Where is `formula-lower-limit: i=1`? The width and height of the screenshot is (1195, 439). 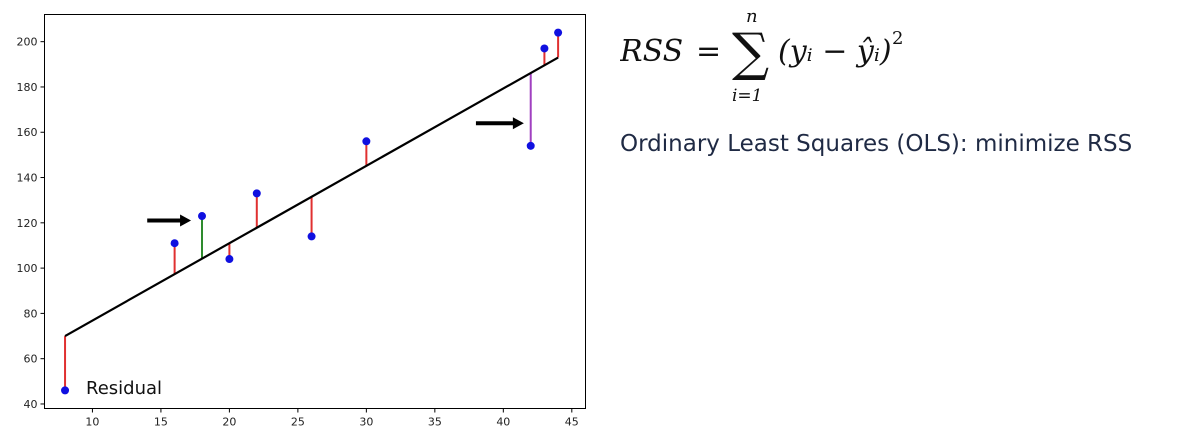
formula-lower-limit: i=1 is located at coordinates (747, 96).